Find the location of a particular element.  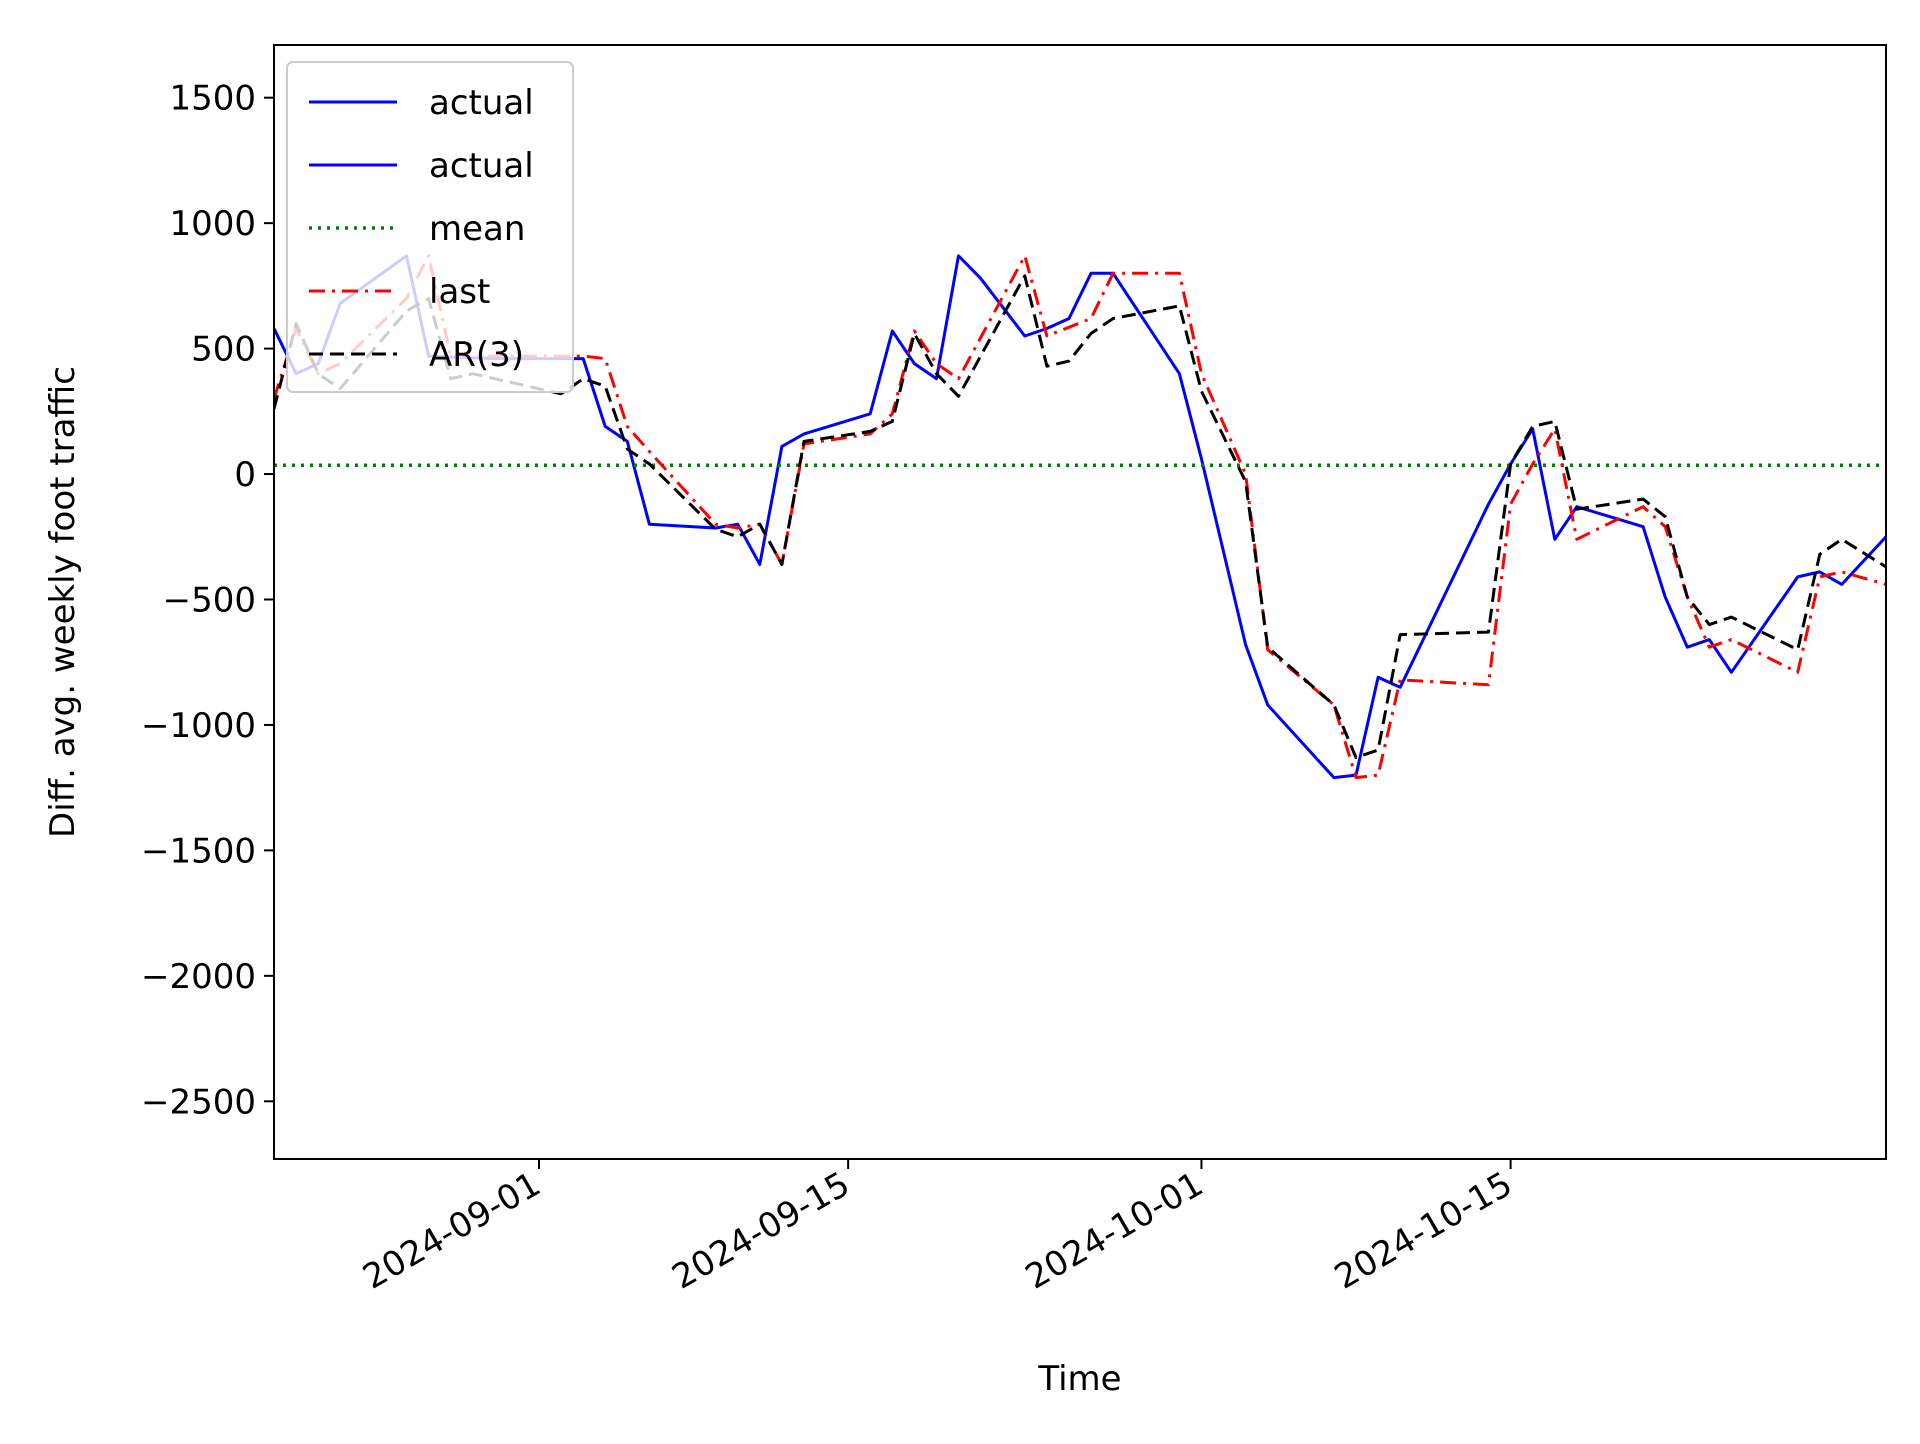

y-tick-label: 0 is located at coordinates (245, 475).